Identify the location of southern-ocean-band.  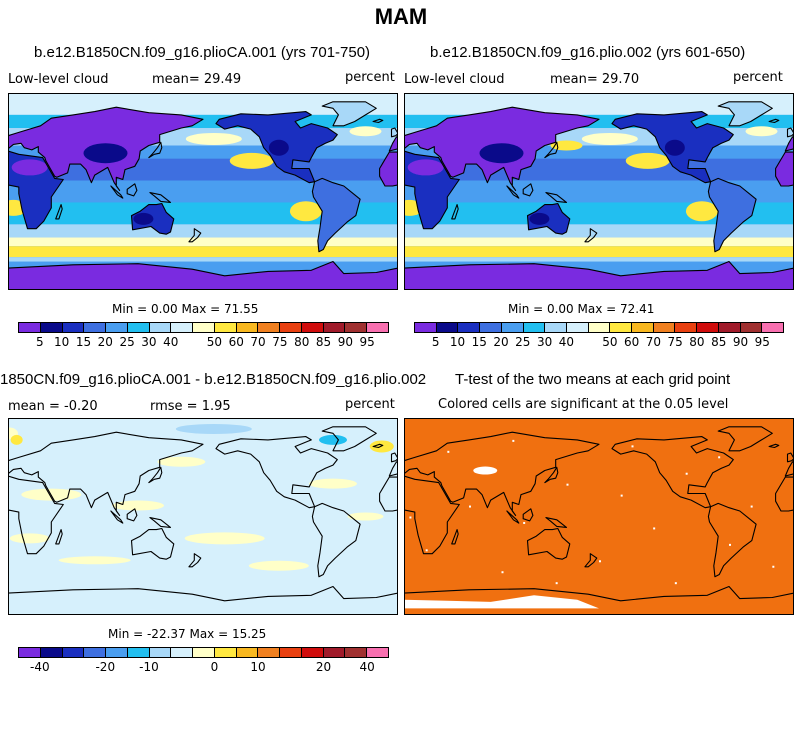
(599, 242).